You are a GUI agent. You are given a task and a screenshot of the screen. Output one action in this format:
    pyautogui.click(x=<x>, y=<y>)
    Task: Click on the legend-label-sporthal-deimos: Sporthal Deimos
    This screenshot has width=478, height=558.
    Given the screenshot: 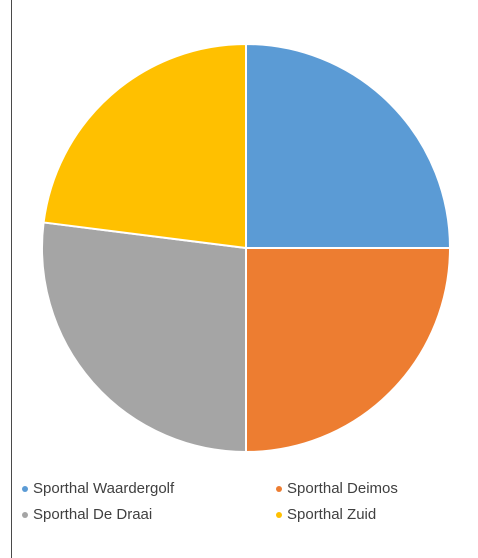 What is the action you would take?
    pyautogui.click(x=342, y=488)
    